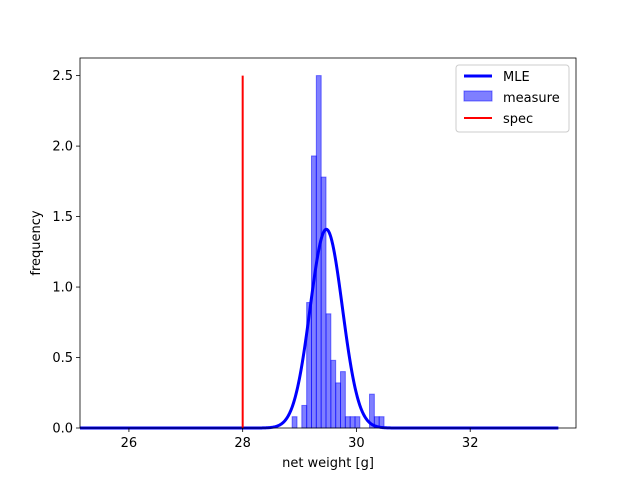 This screenshot has height=484, width=640. What do you see at coordinates (242, 443) in the screenshot?
I see `x-tick-label-1: 28` at bounding box center [242, 443].